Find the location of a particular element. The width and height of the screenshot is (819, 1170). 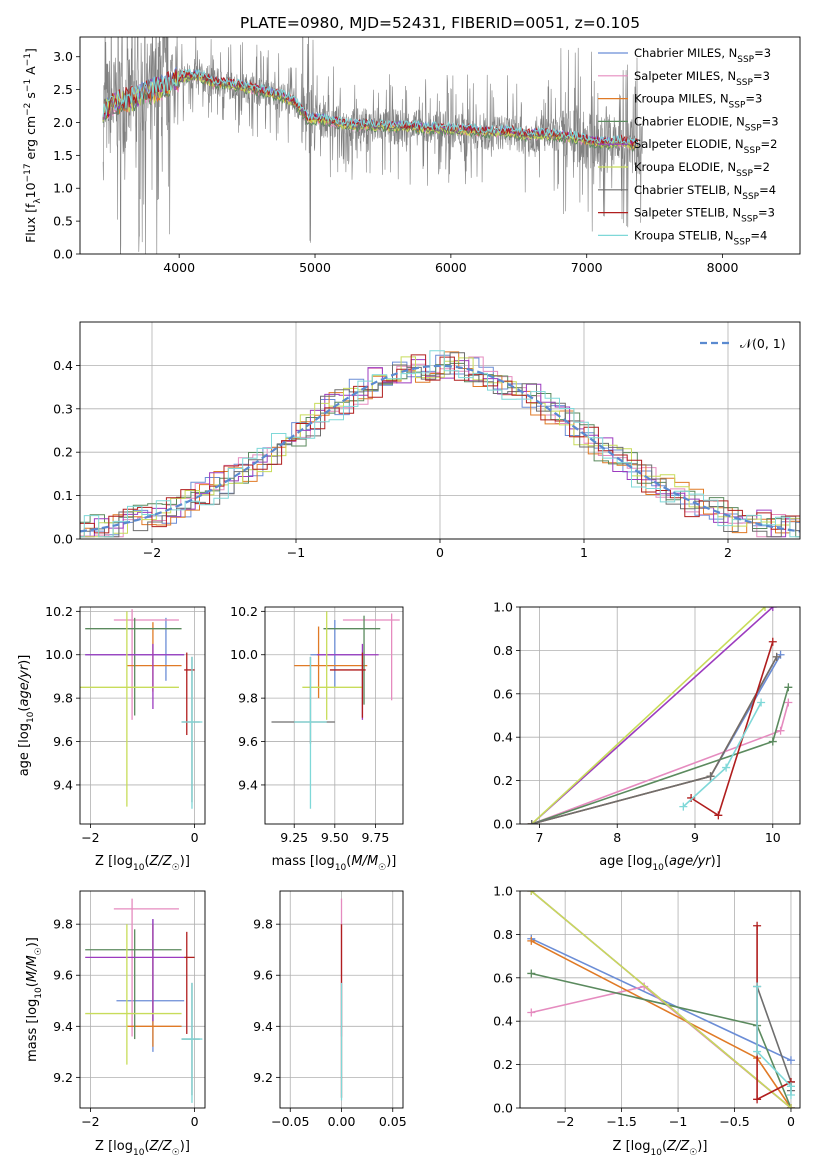

x-tick-label: 4000 is located at coordinates (179, 267).